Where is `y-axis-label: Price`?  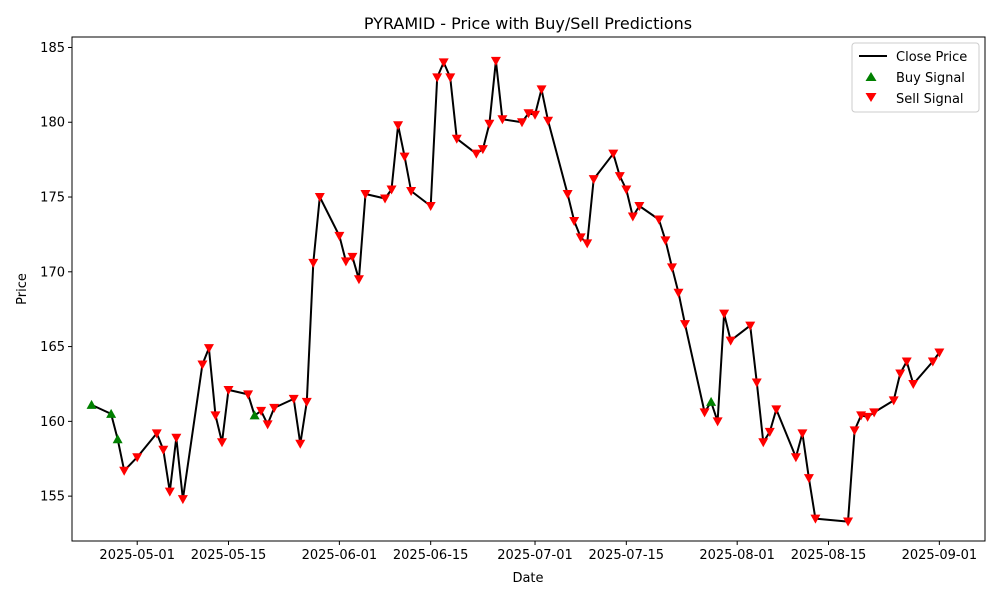 y-axis-label: Price is located at coordinates (22, 289).